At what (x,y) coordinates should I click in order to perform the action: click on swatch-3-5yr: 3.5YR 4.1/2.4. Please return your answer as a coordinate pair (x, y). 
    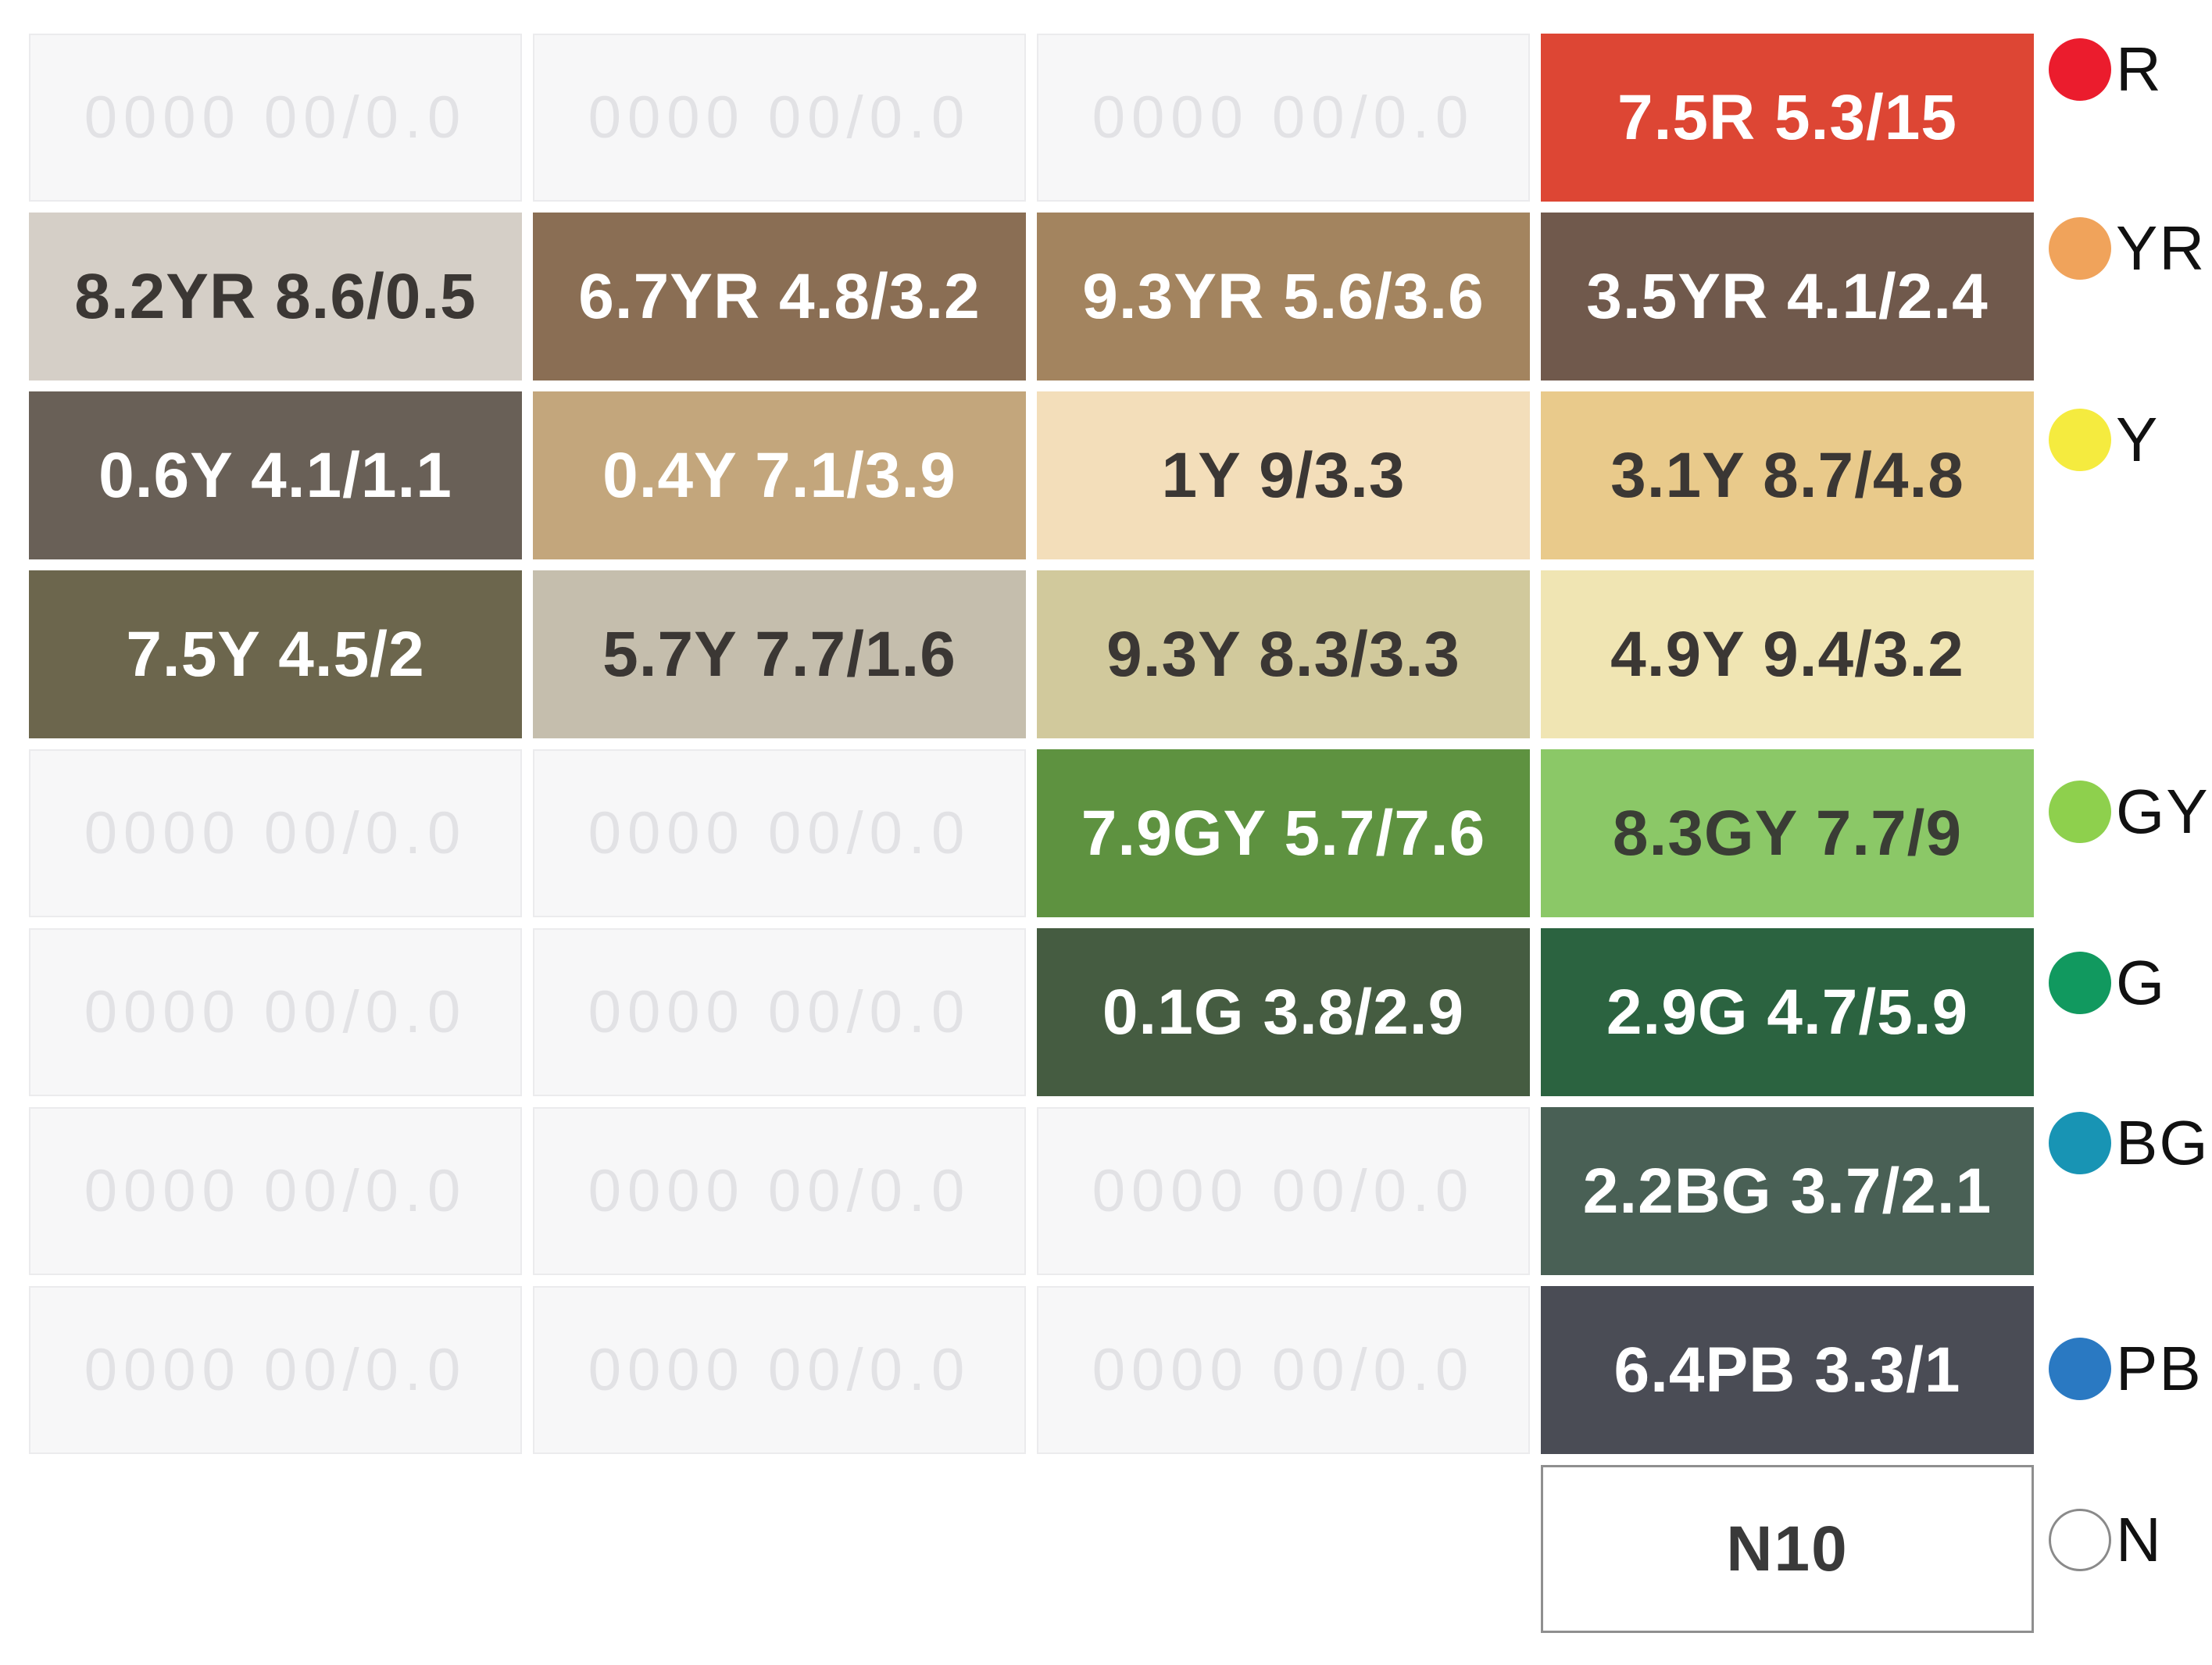
    Looking at the image, I should click on (1787, 297).